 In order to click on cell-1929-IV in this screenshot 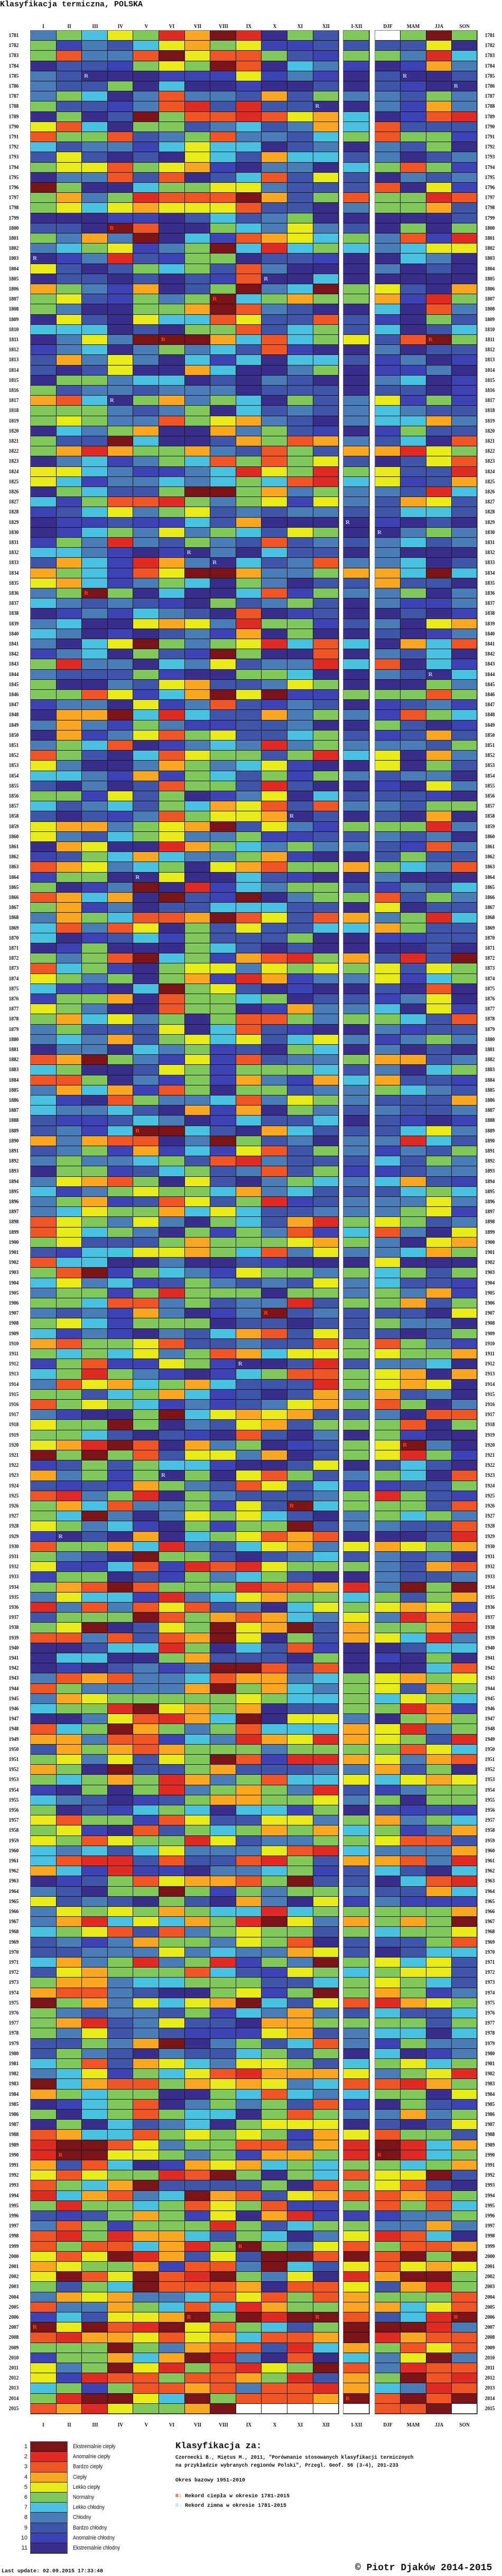, I will do `click(120, 1536)`.